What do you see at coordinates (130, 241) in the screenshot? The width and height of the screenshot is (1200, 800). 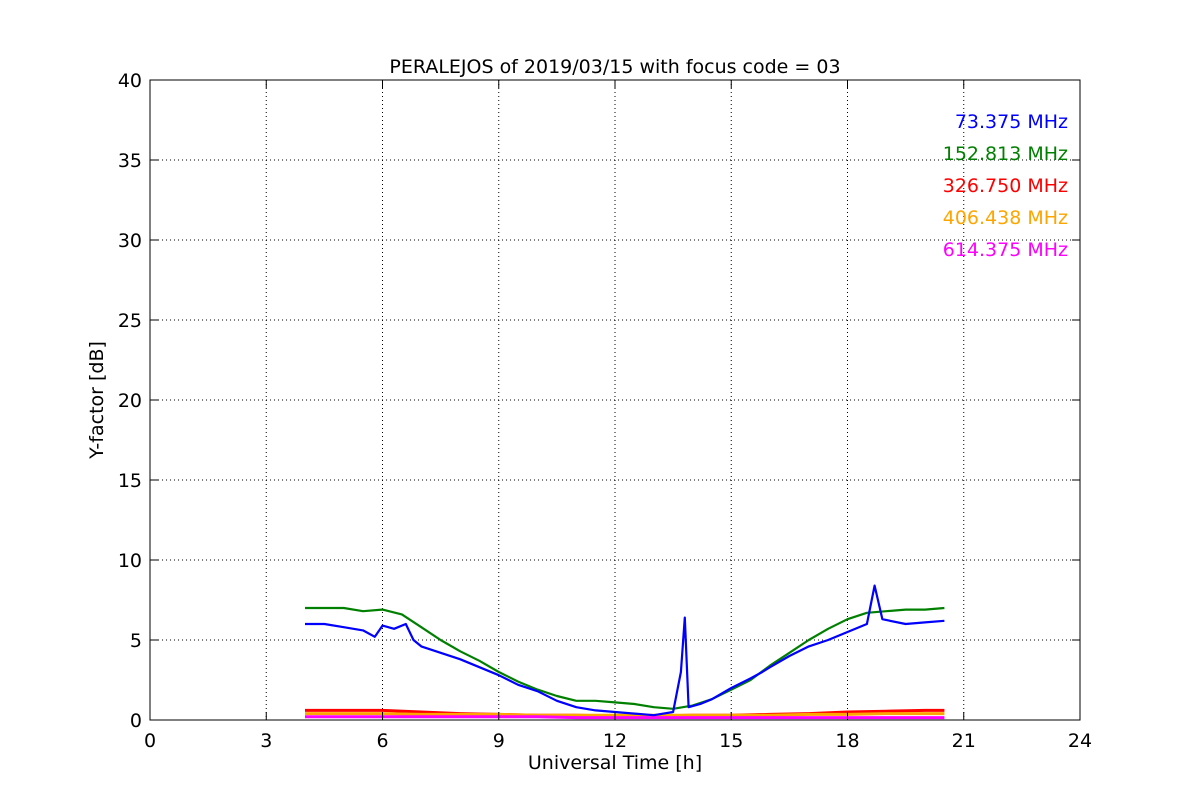 I see `y-tick-label: 30` at bounding box center [130, 241].